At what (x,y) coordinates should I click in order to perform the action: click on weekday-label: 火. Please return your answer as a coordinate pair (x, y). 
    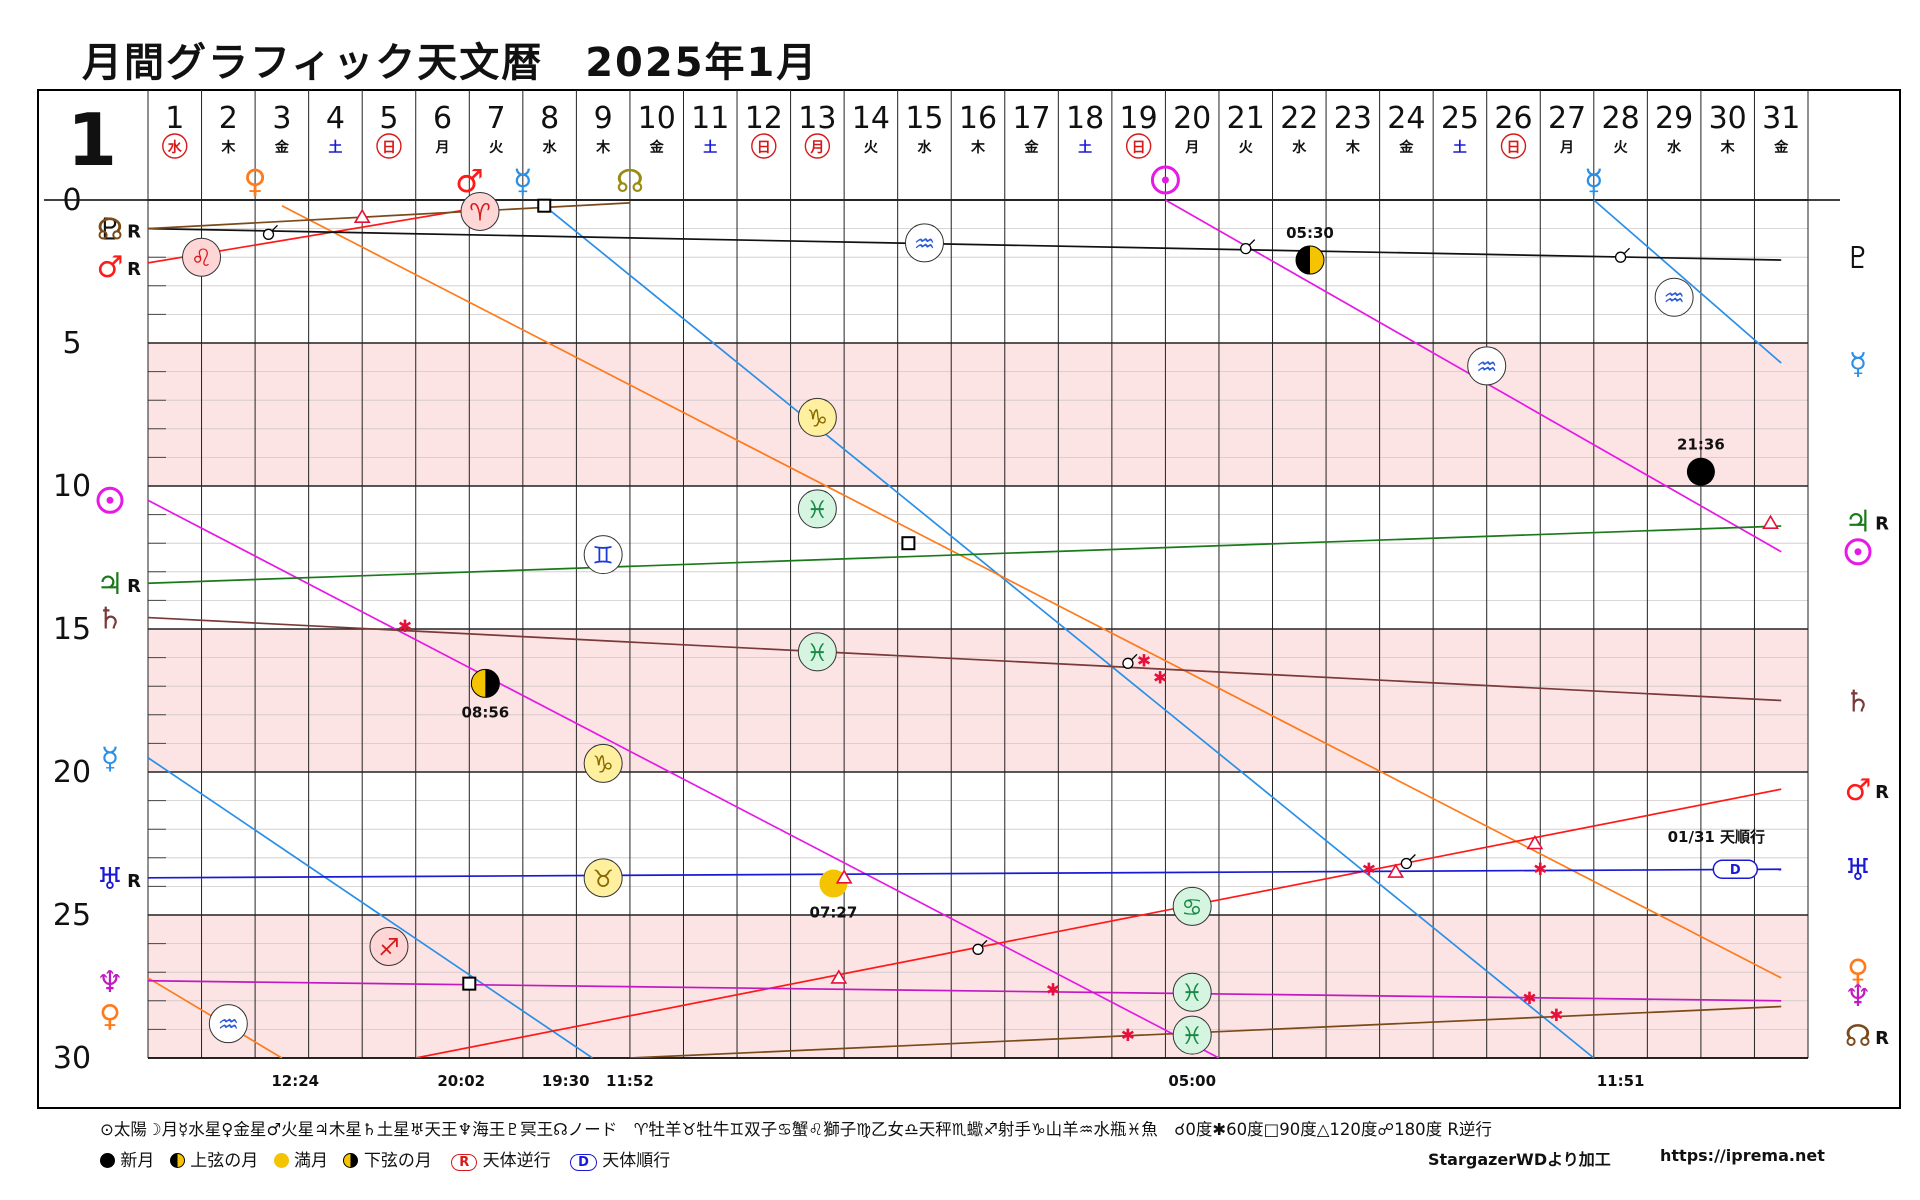
    Looking at the image, I should click on (1246, 148).